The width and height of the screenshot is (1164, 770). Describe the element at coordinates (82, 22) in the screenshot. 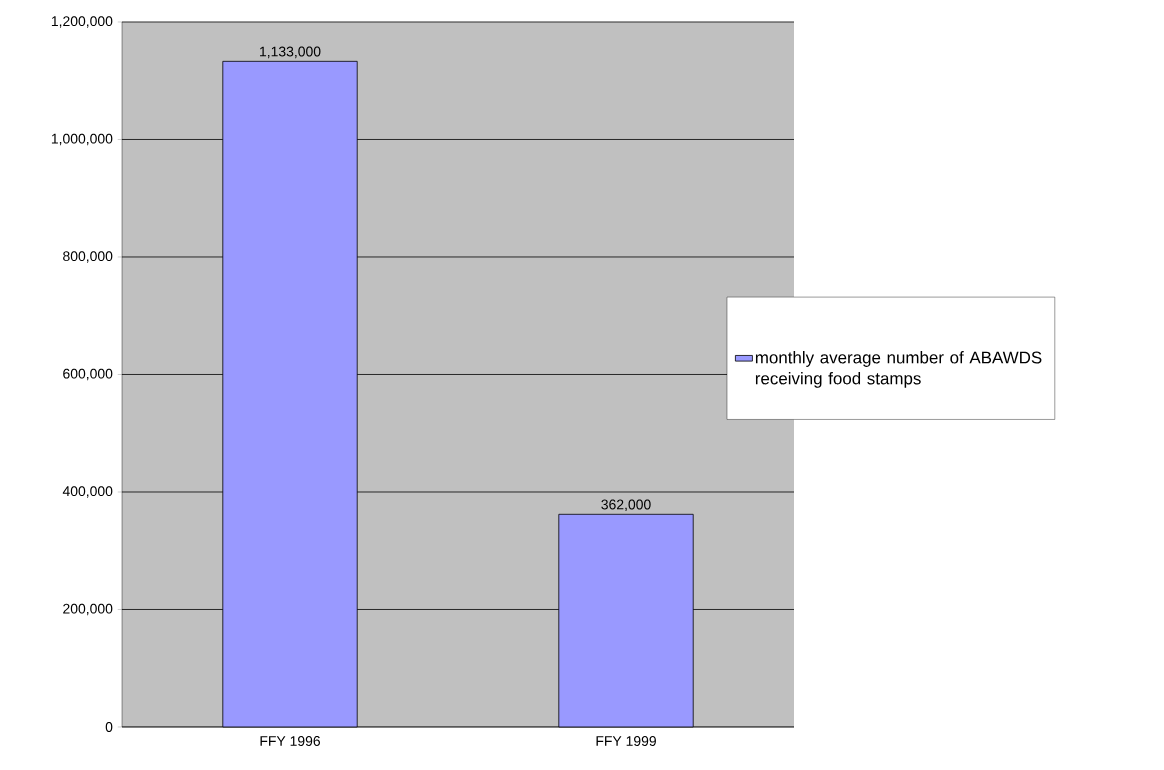

I see `y-tick-label: 1,200,000` at that location.